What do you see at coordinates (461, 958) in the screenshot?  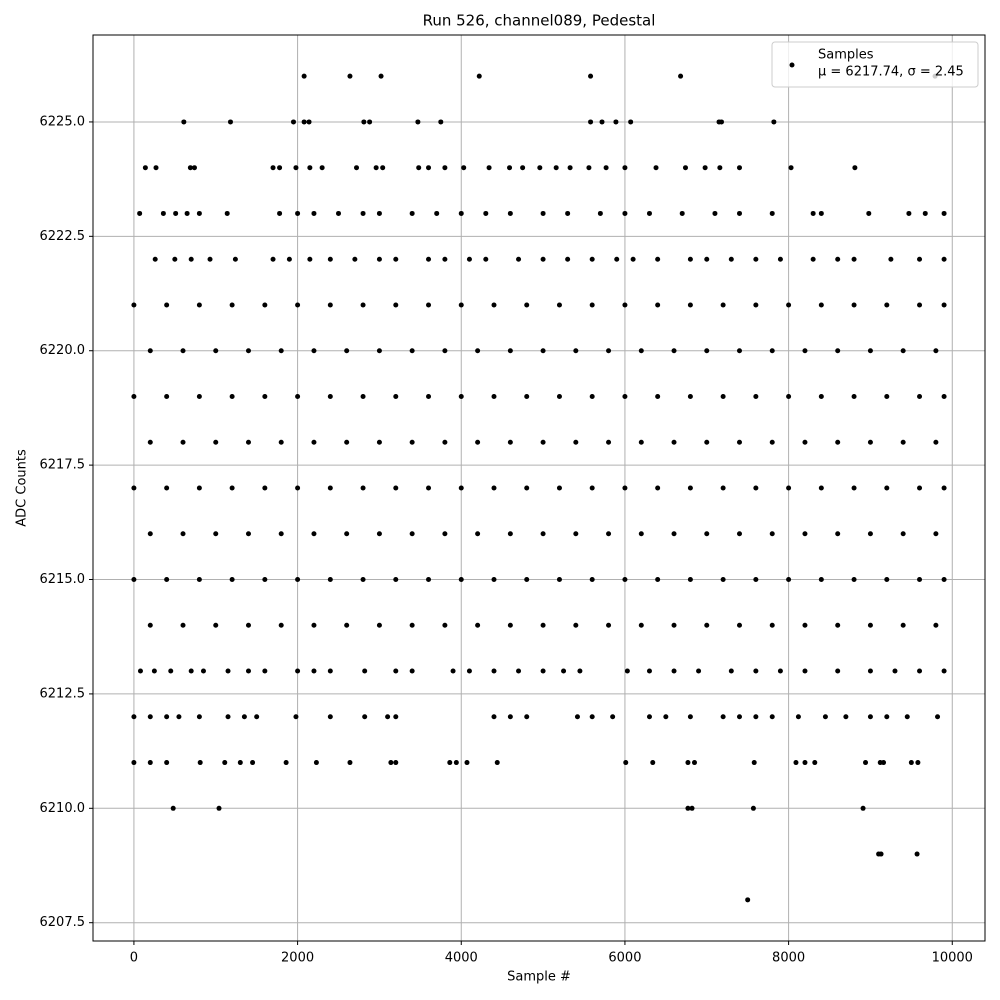 I see `x-tick-label: 4000` at bounding box center [461, 958].